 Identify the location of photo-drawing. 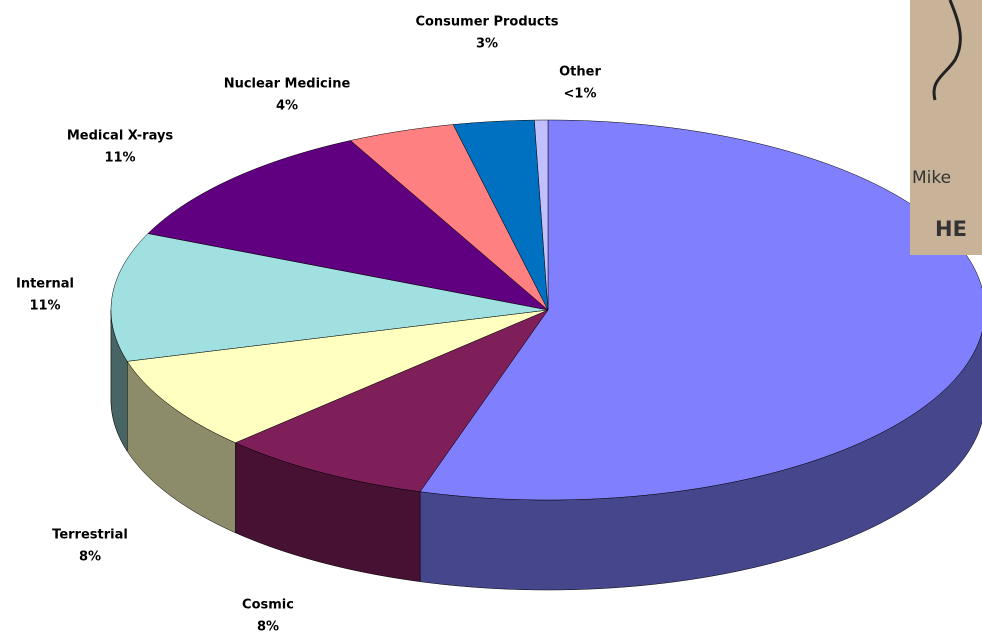
(947, 50).